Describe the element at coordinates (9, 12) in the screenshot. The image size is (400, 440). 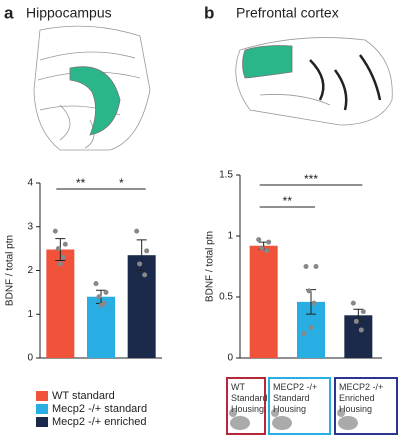
I see `panel-letter: a` at that location.